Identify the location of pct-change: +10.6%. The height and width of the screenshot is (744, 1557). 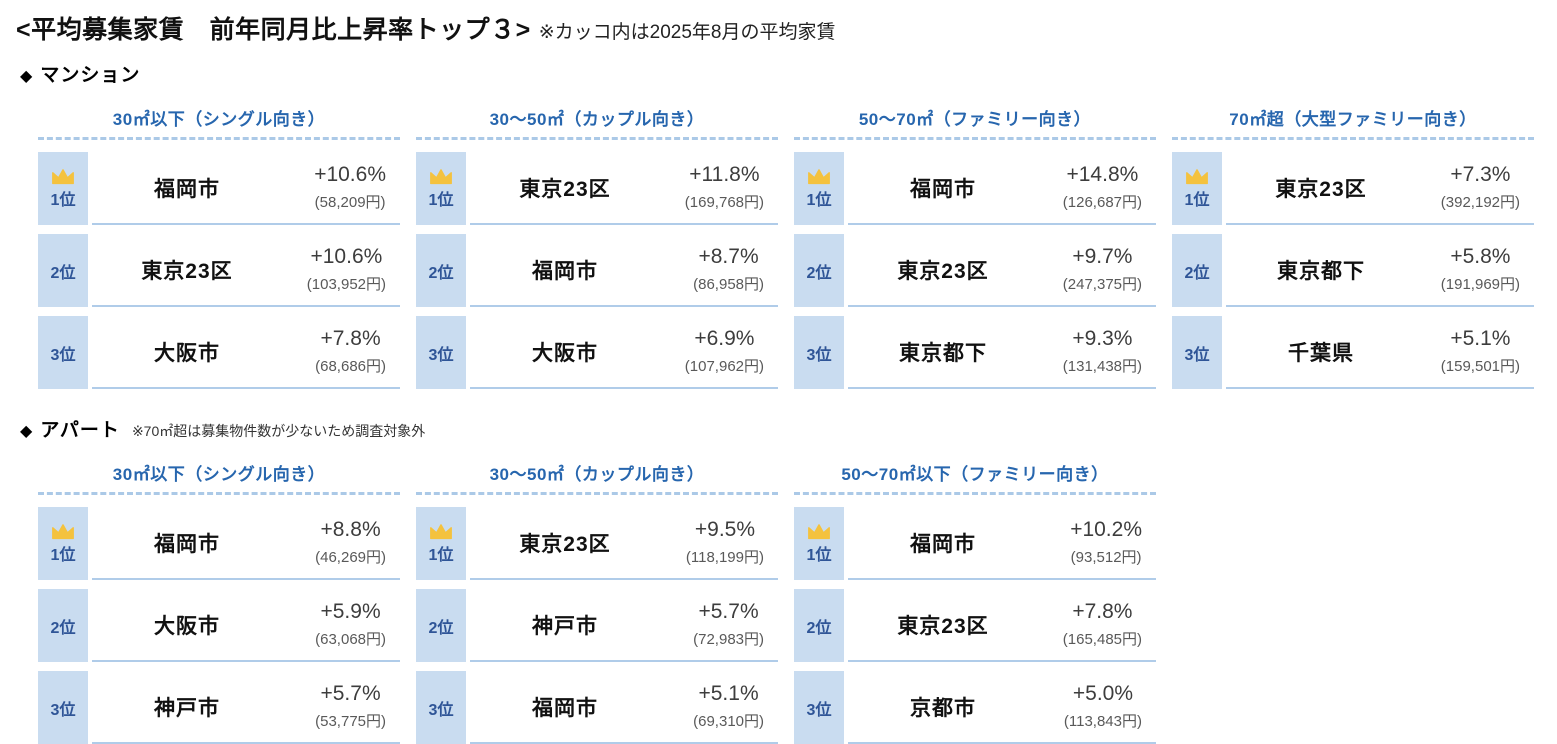
(346, 256).